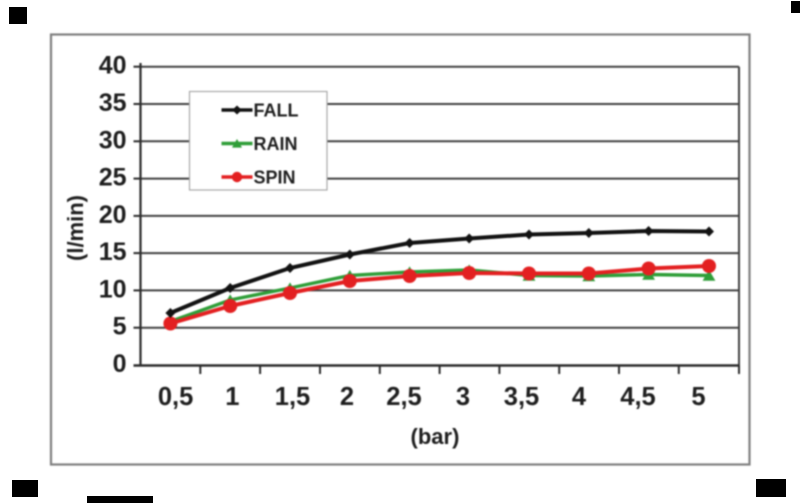  Describe the element at coordinates (113, 252) in the screenshot. I see `svg-text: 15` at that location.